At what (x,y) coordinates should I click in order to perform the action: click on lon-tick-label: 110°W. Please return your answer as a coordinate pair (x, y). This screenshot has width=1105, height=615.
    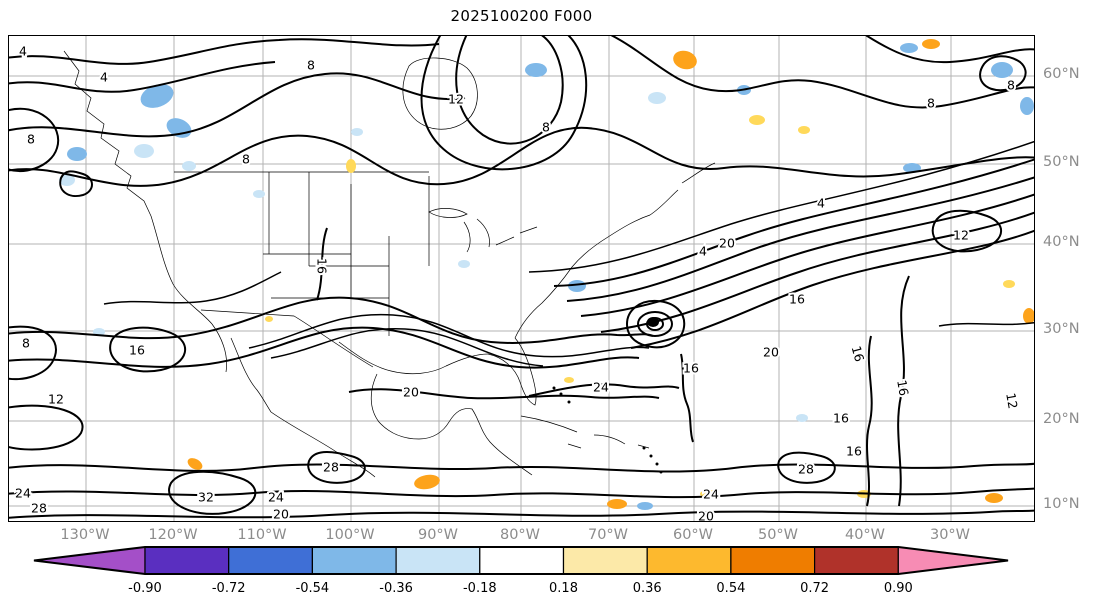
    Looking at the image, I should click on (262, 535).